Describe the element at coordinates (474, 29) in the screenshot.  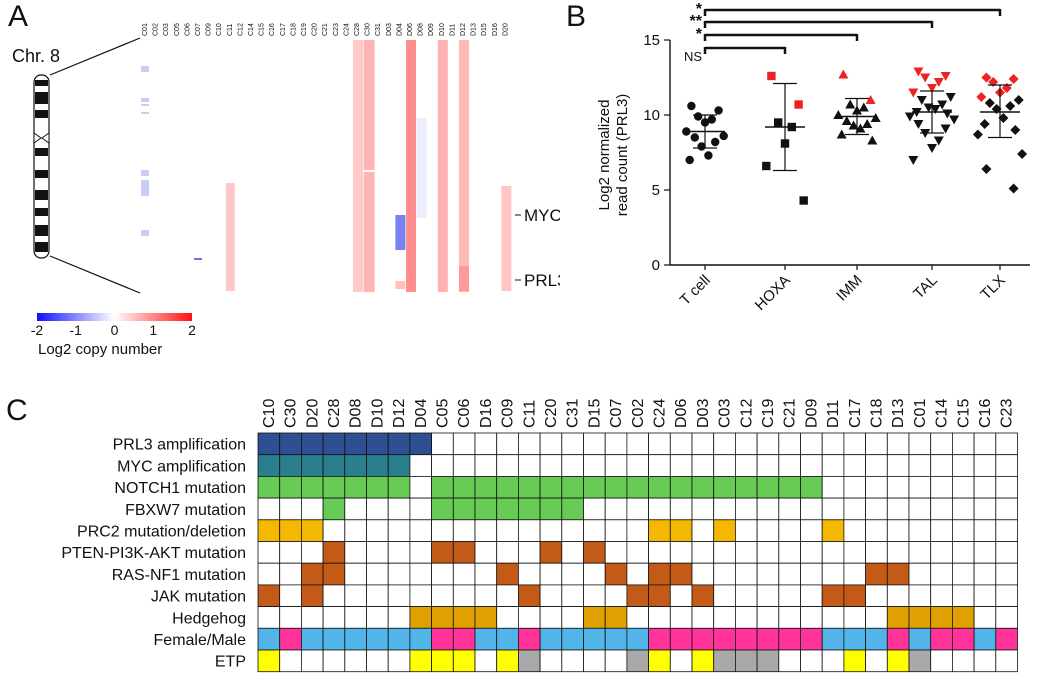
I see `sample-label: D13` at that location.